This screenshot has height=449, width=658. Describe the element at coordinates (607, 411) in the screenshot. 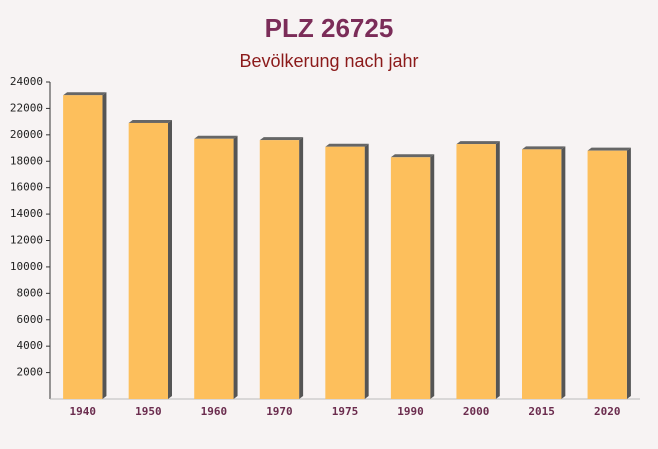

I see `x-tick-label: 2020` at that location.